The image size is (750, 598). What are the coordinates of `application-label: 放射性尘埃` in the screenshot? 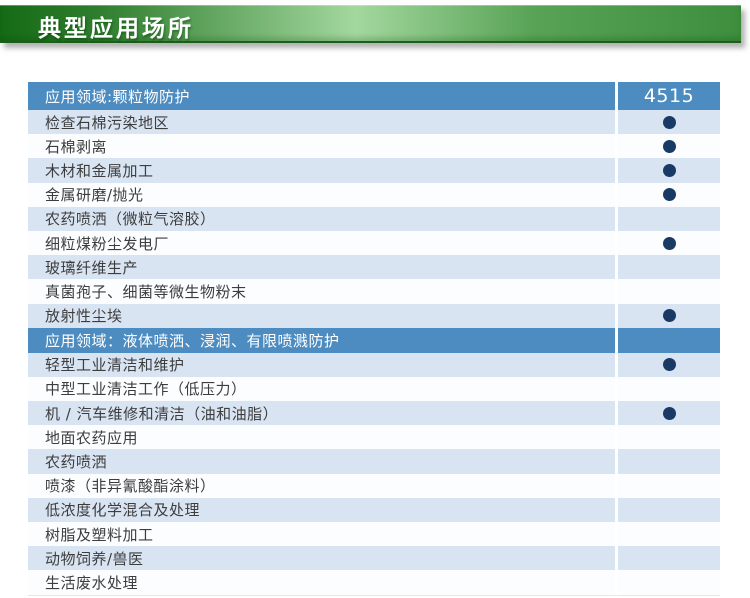 It's located at (84, 316).